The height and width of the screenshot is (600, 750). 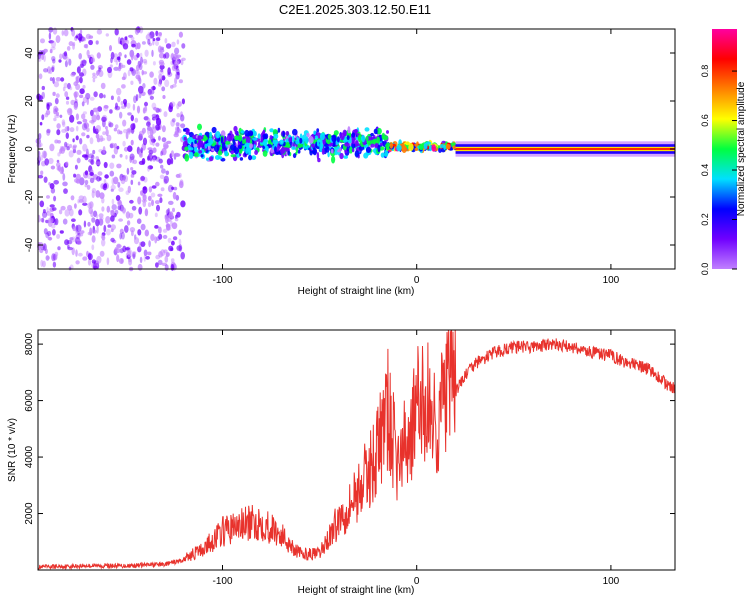 What do you see at coordinates (724, 149) in the screenshot?
I see `colorbar-gradient` at bounding box center [724, 149].